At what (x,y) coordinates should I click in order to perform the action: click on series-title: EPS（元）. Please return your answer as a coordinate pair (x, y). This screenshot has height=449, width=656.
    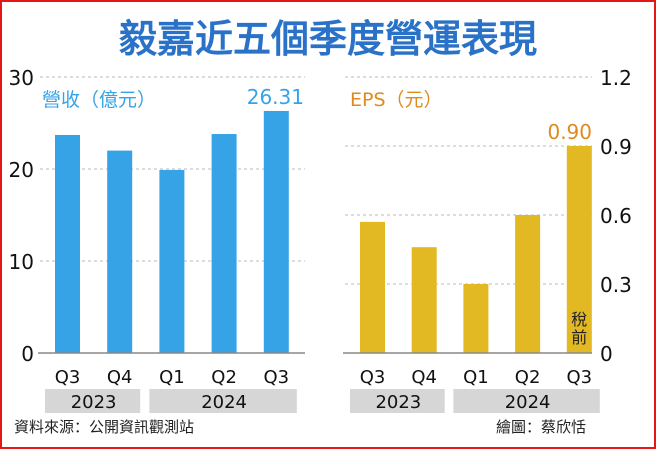
    Looking at the image, I should click on (396, 100).